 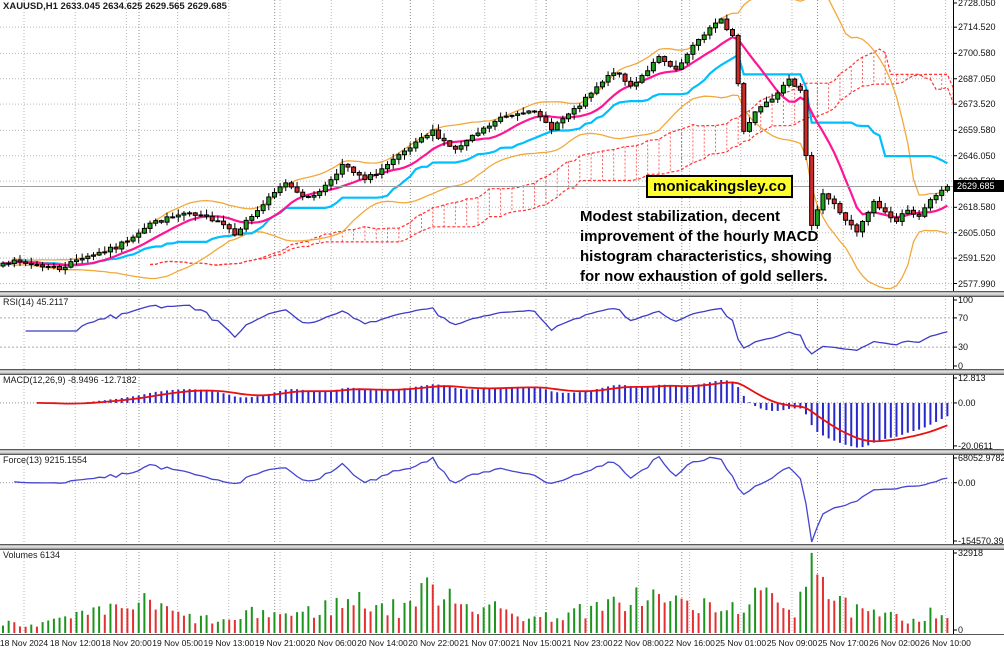 I want to click on rsi-axis-label: 30, so click(x=963, y=347).